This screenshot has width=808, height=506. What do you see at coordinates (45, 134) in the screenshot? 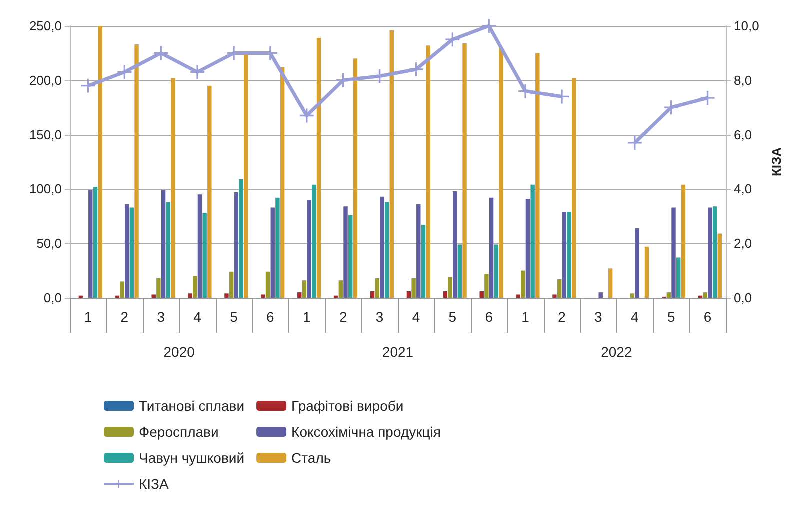
I see `y-tick-label: 150,0` at bounding box center [45, 134].